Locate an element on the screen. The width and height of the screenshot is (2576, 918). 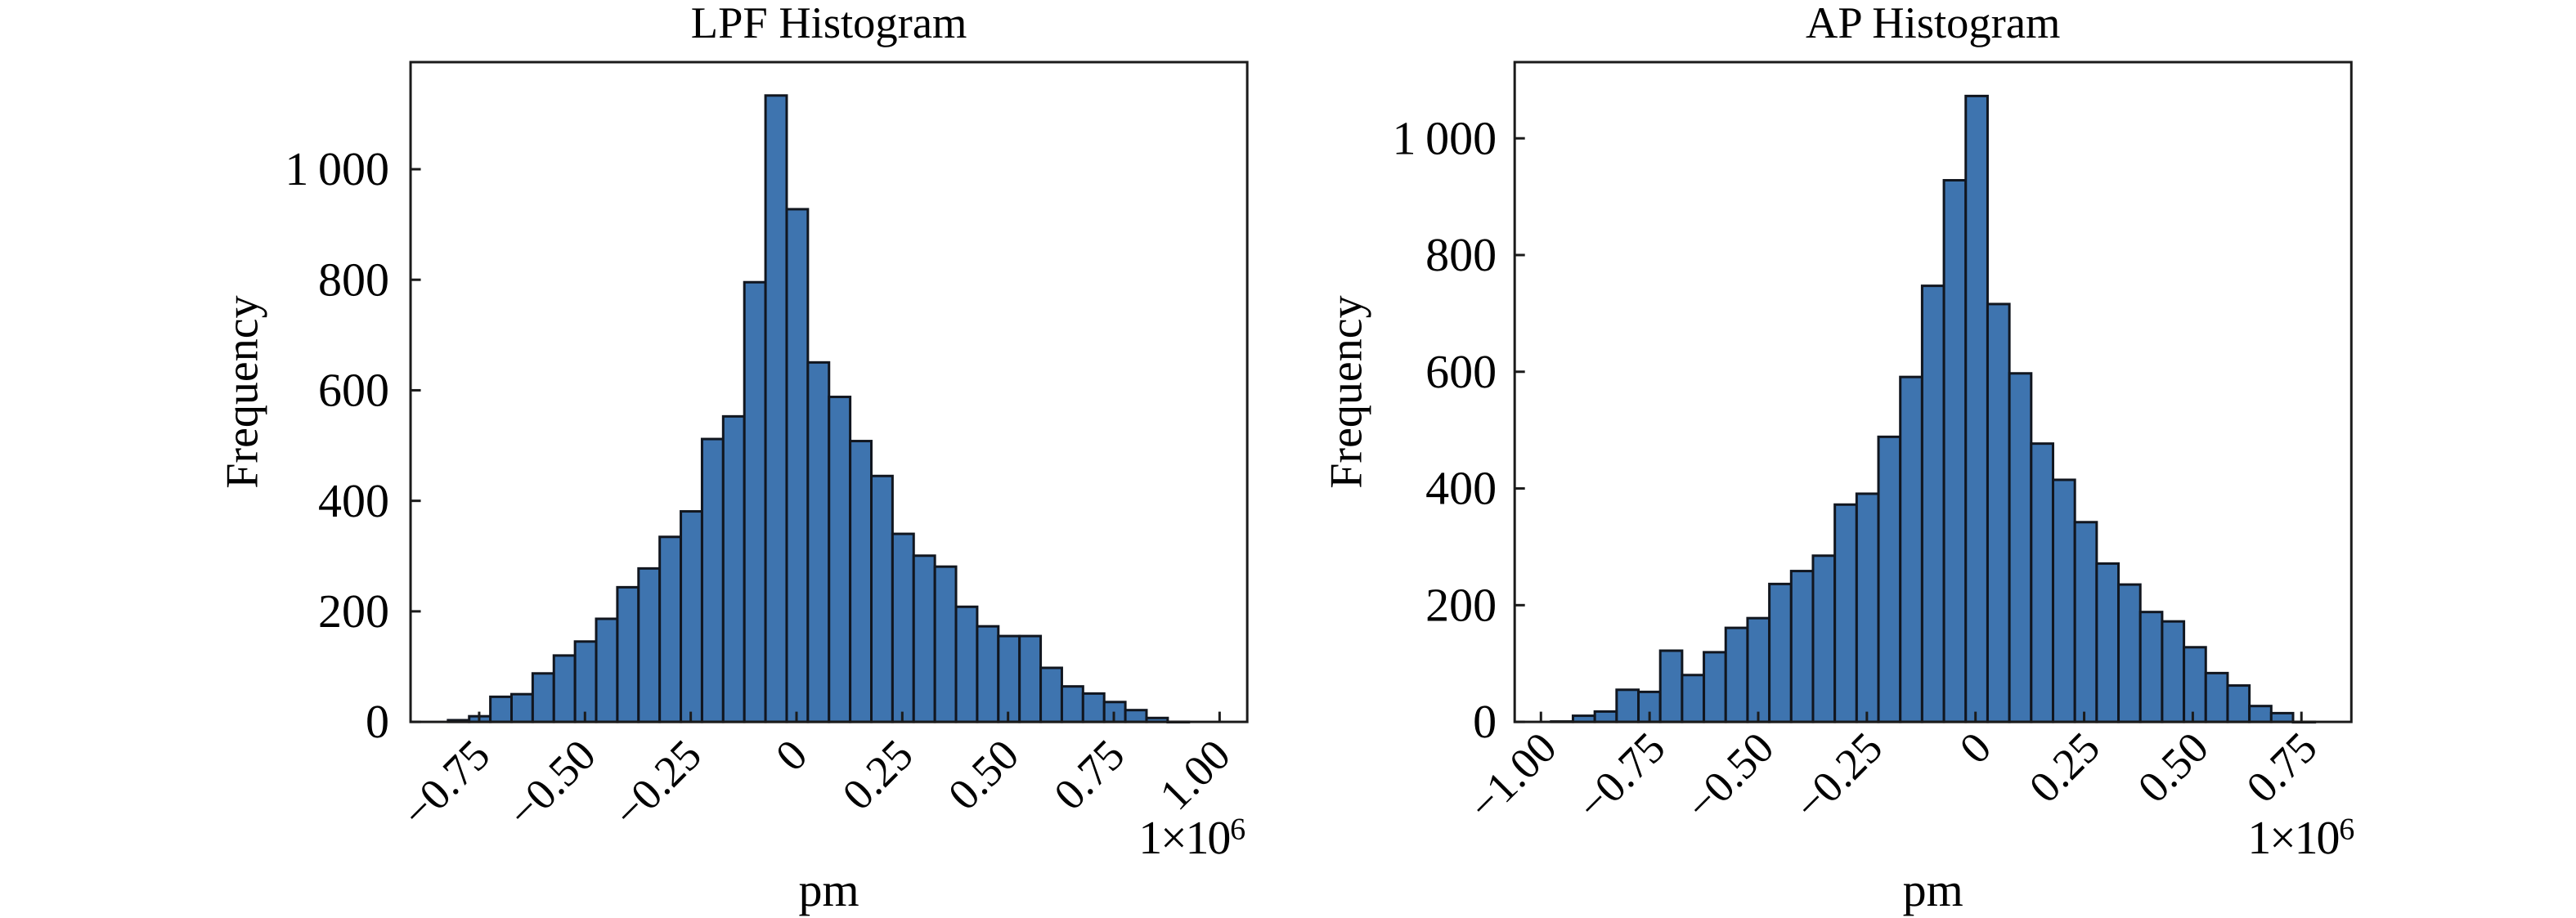
svg-text: AP Histogram is located at coordinates (1933, 23).